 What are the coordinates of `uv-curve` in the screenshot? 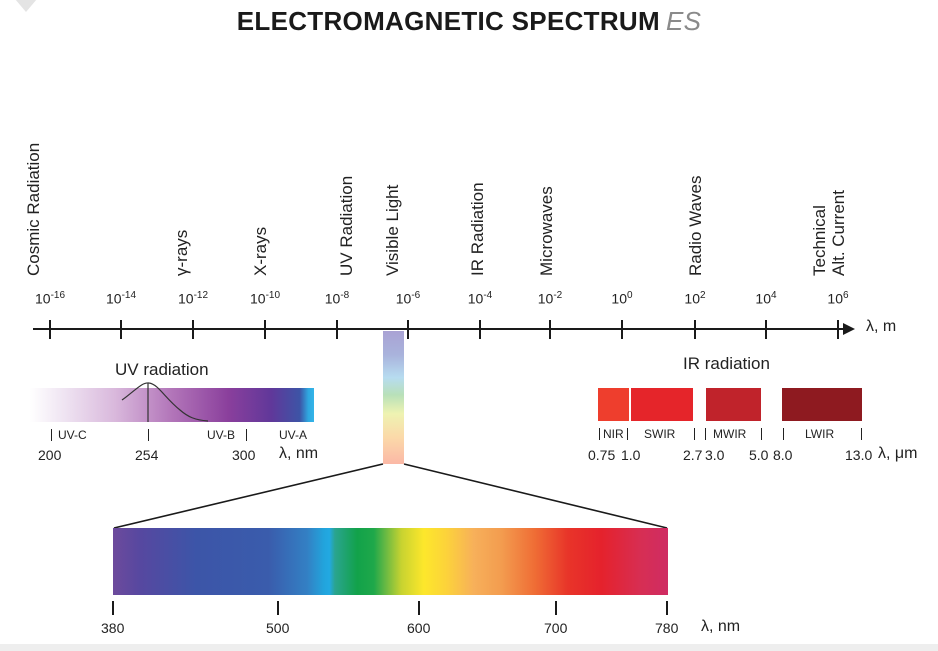 It's located at (165, 402).